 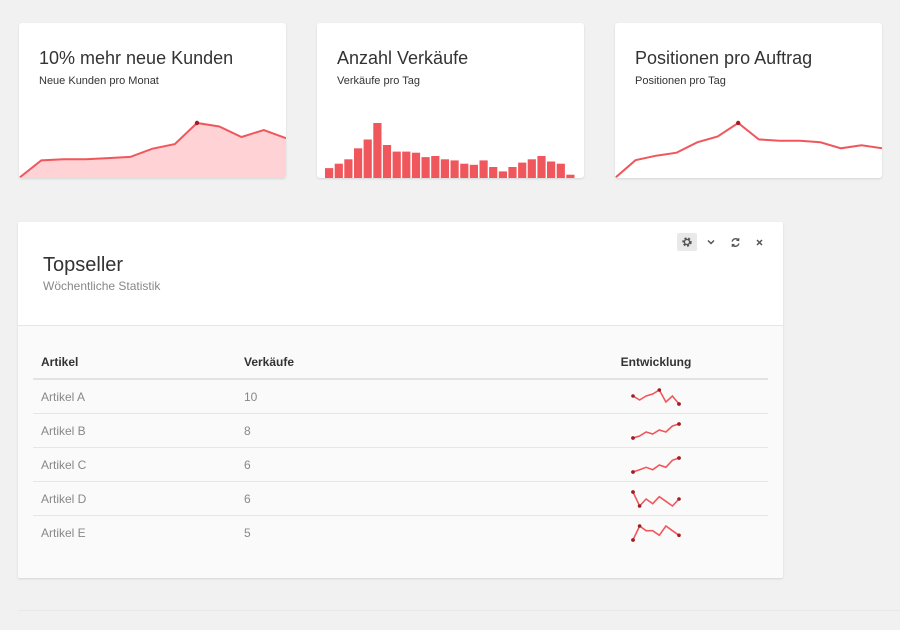 What do you see at coordinates (102, 286) in the screenshot?
I see `panel-subtitle: Wöchentliche Statistik` at bounding box center [102, 286].